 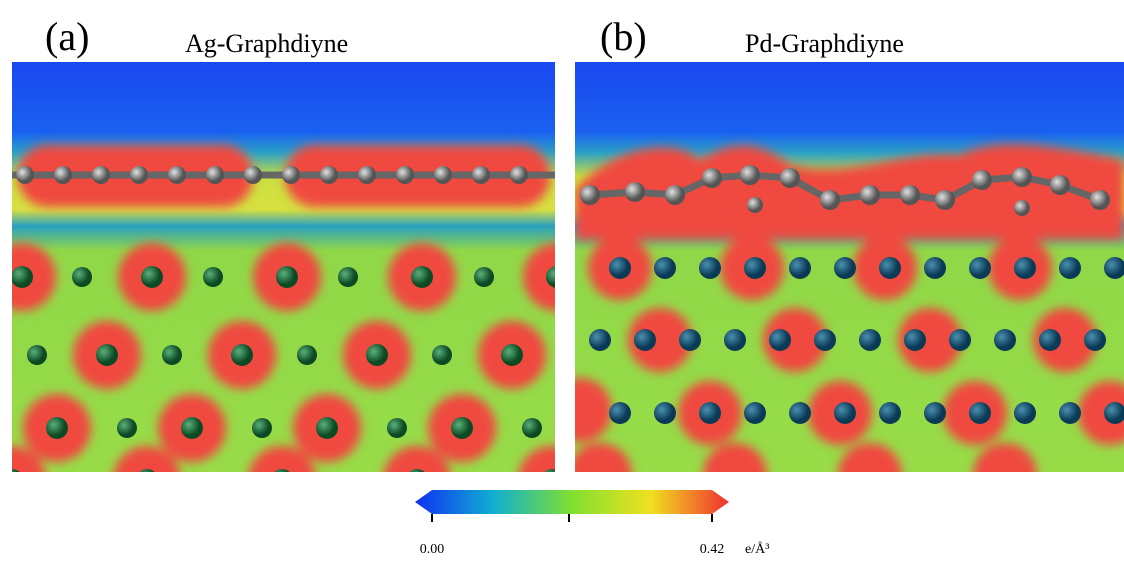 What do you see at coordinates (623, 36) in the screenshot?
I see `panel-label: (b)` at bounding box center [623, 36].